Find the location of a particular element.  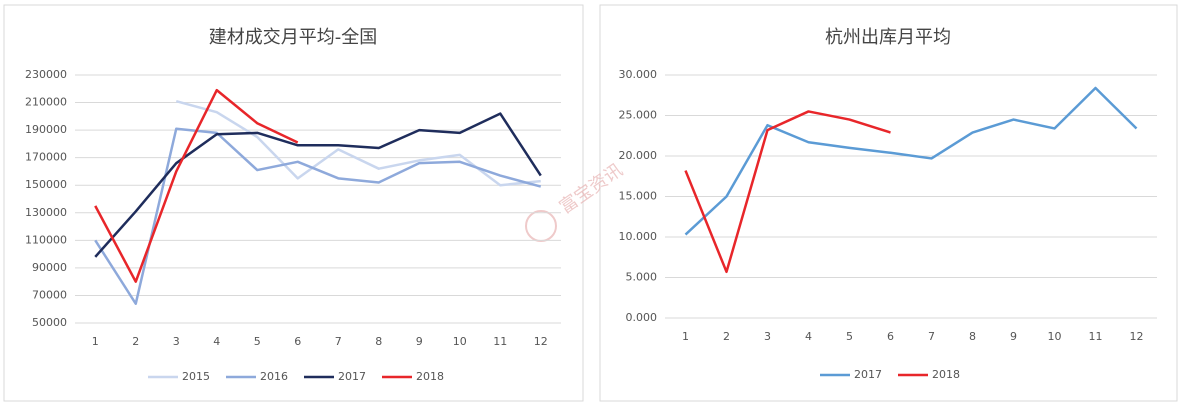

chart-title: 杭州出库月平均 is located at coordinates (888, 37).